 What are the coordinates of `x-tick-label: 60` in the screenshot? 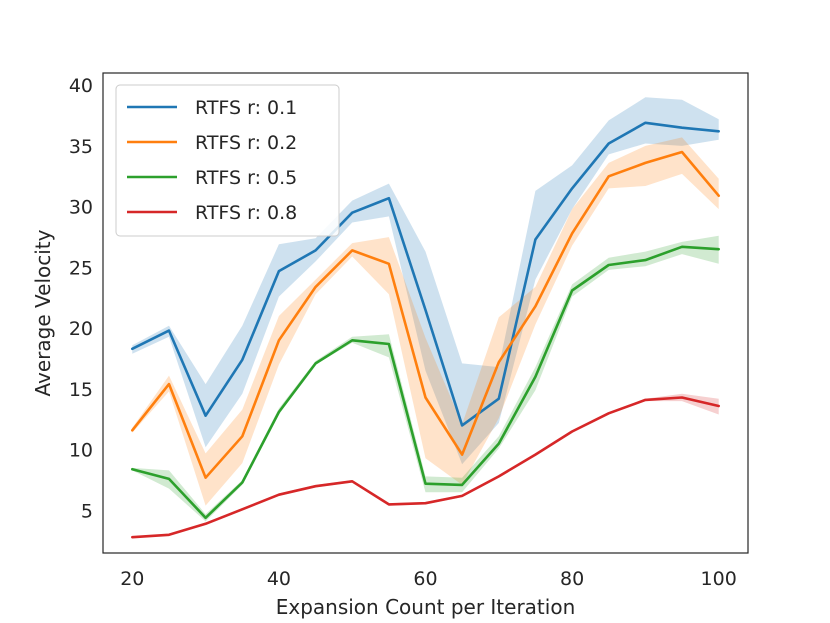 It's located at (425, 579).